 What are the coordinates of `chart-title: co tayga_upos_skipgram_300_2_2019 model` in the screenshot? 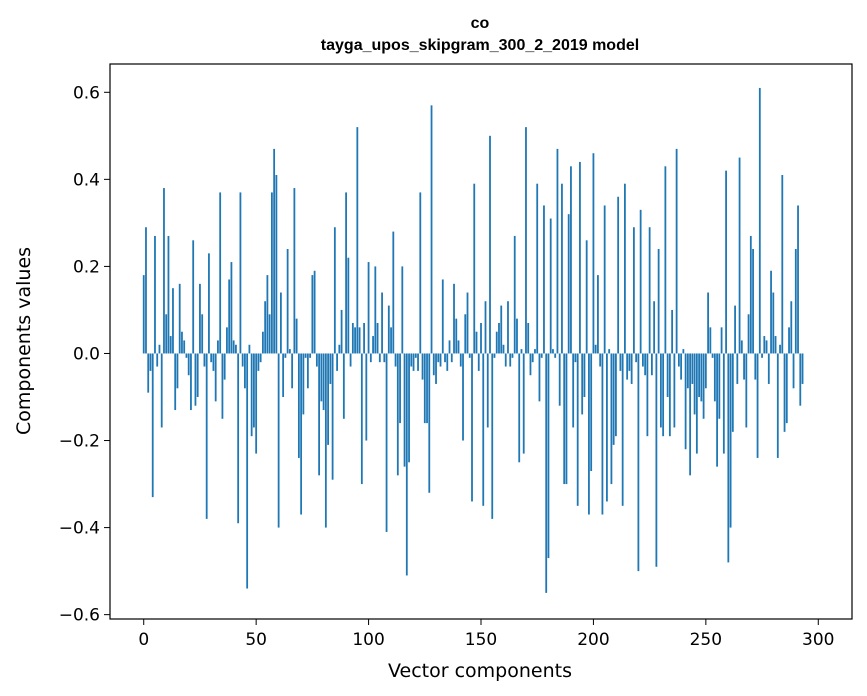 It's located at (480, 34).